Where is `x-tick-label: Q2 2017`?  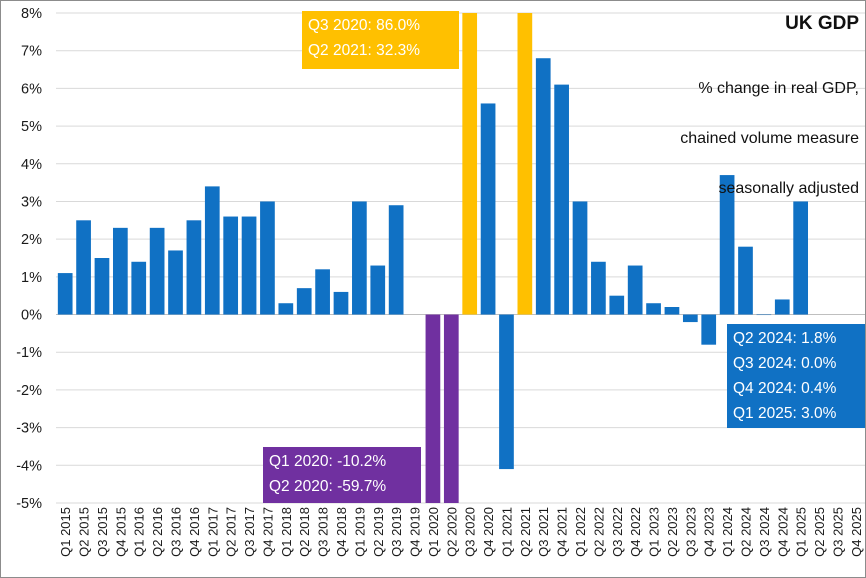
x-tick-label: Q2 2017 is located at coordinates (231, 532).